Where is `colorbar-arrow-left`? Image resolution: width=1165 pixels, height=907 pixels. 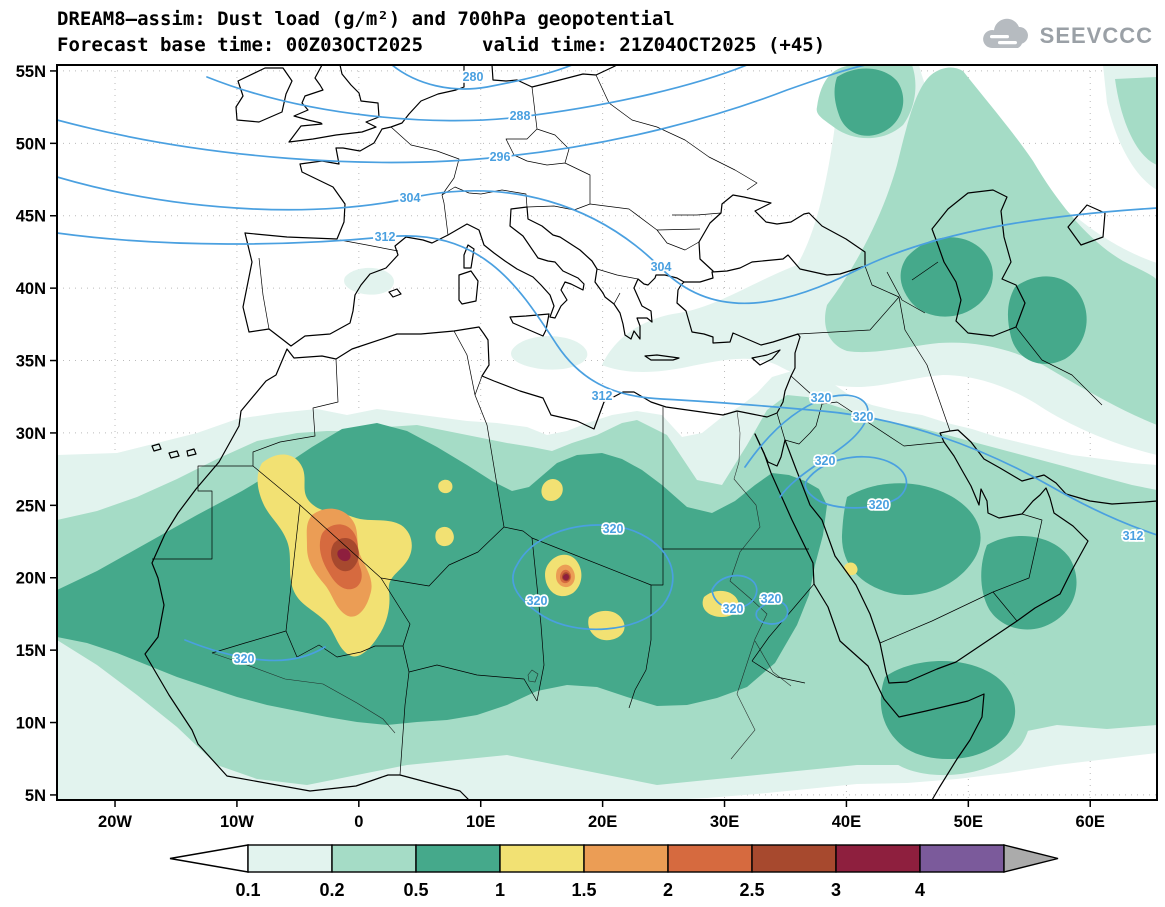 colorbar-arrow-left is located at coordinates (209, 858).